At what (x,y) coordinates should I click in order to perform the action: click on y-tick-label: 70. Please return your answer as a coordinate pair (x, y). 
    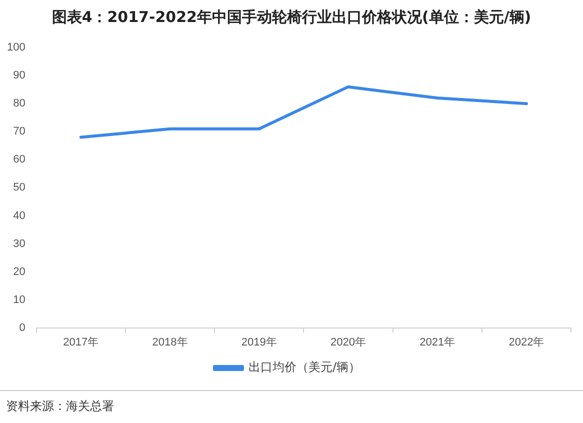
    Looking at the image, I should click on (19, 132).